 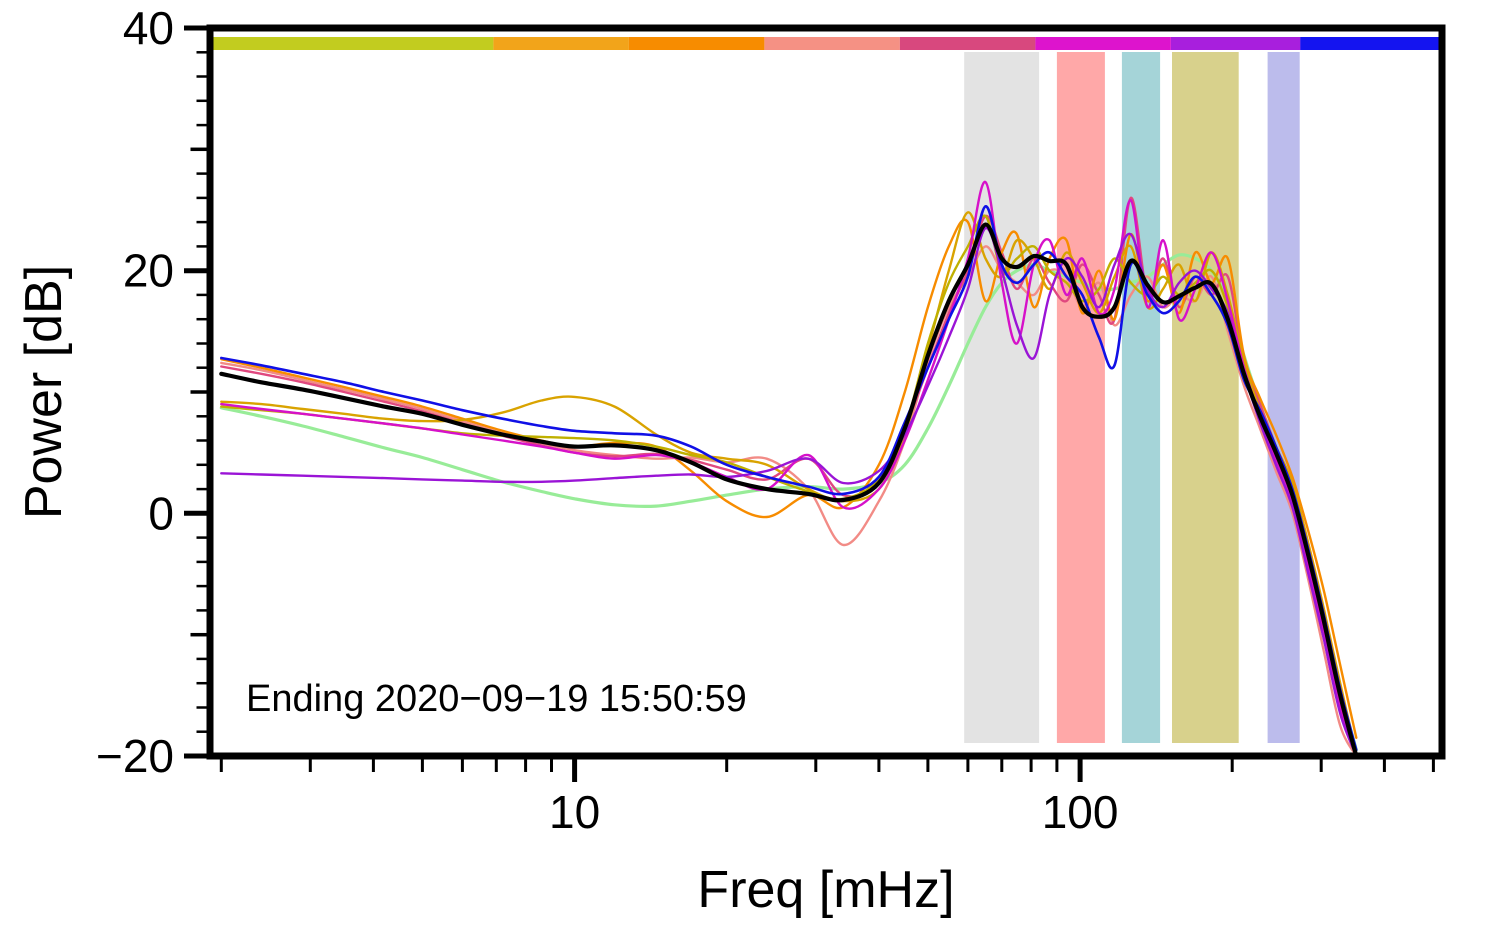 I want to click on x-tick-label: 100, so click(x=1080, y=812).